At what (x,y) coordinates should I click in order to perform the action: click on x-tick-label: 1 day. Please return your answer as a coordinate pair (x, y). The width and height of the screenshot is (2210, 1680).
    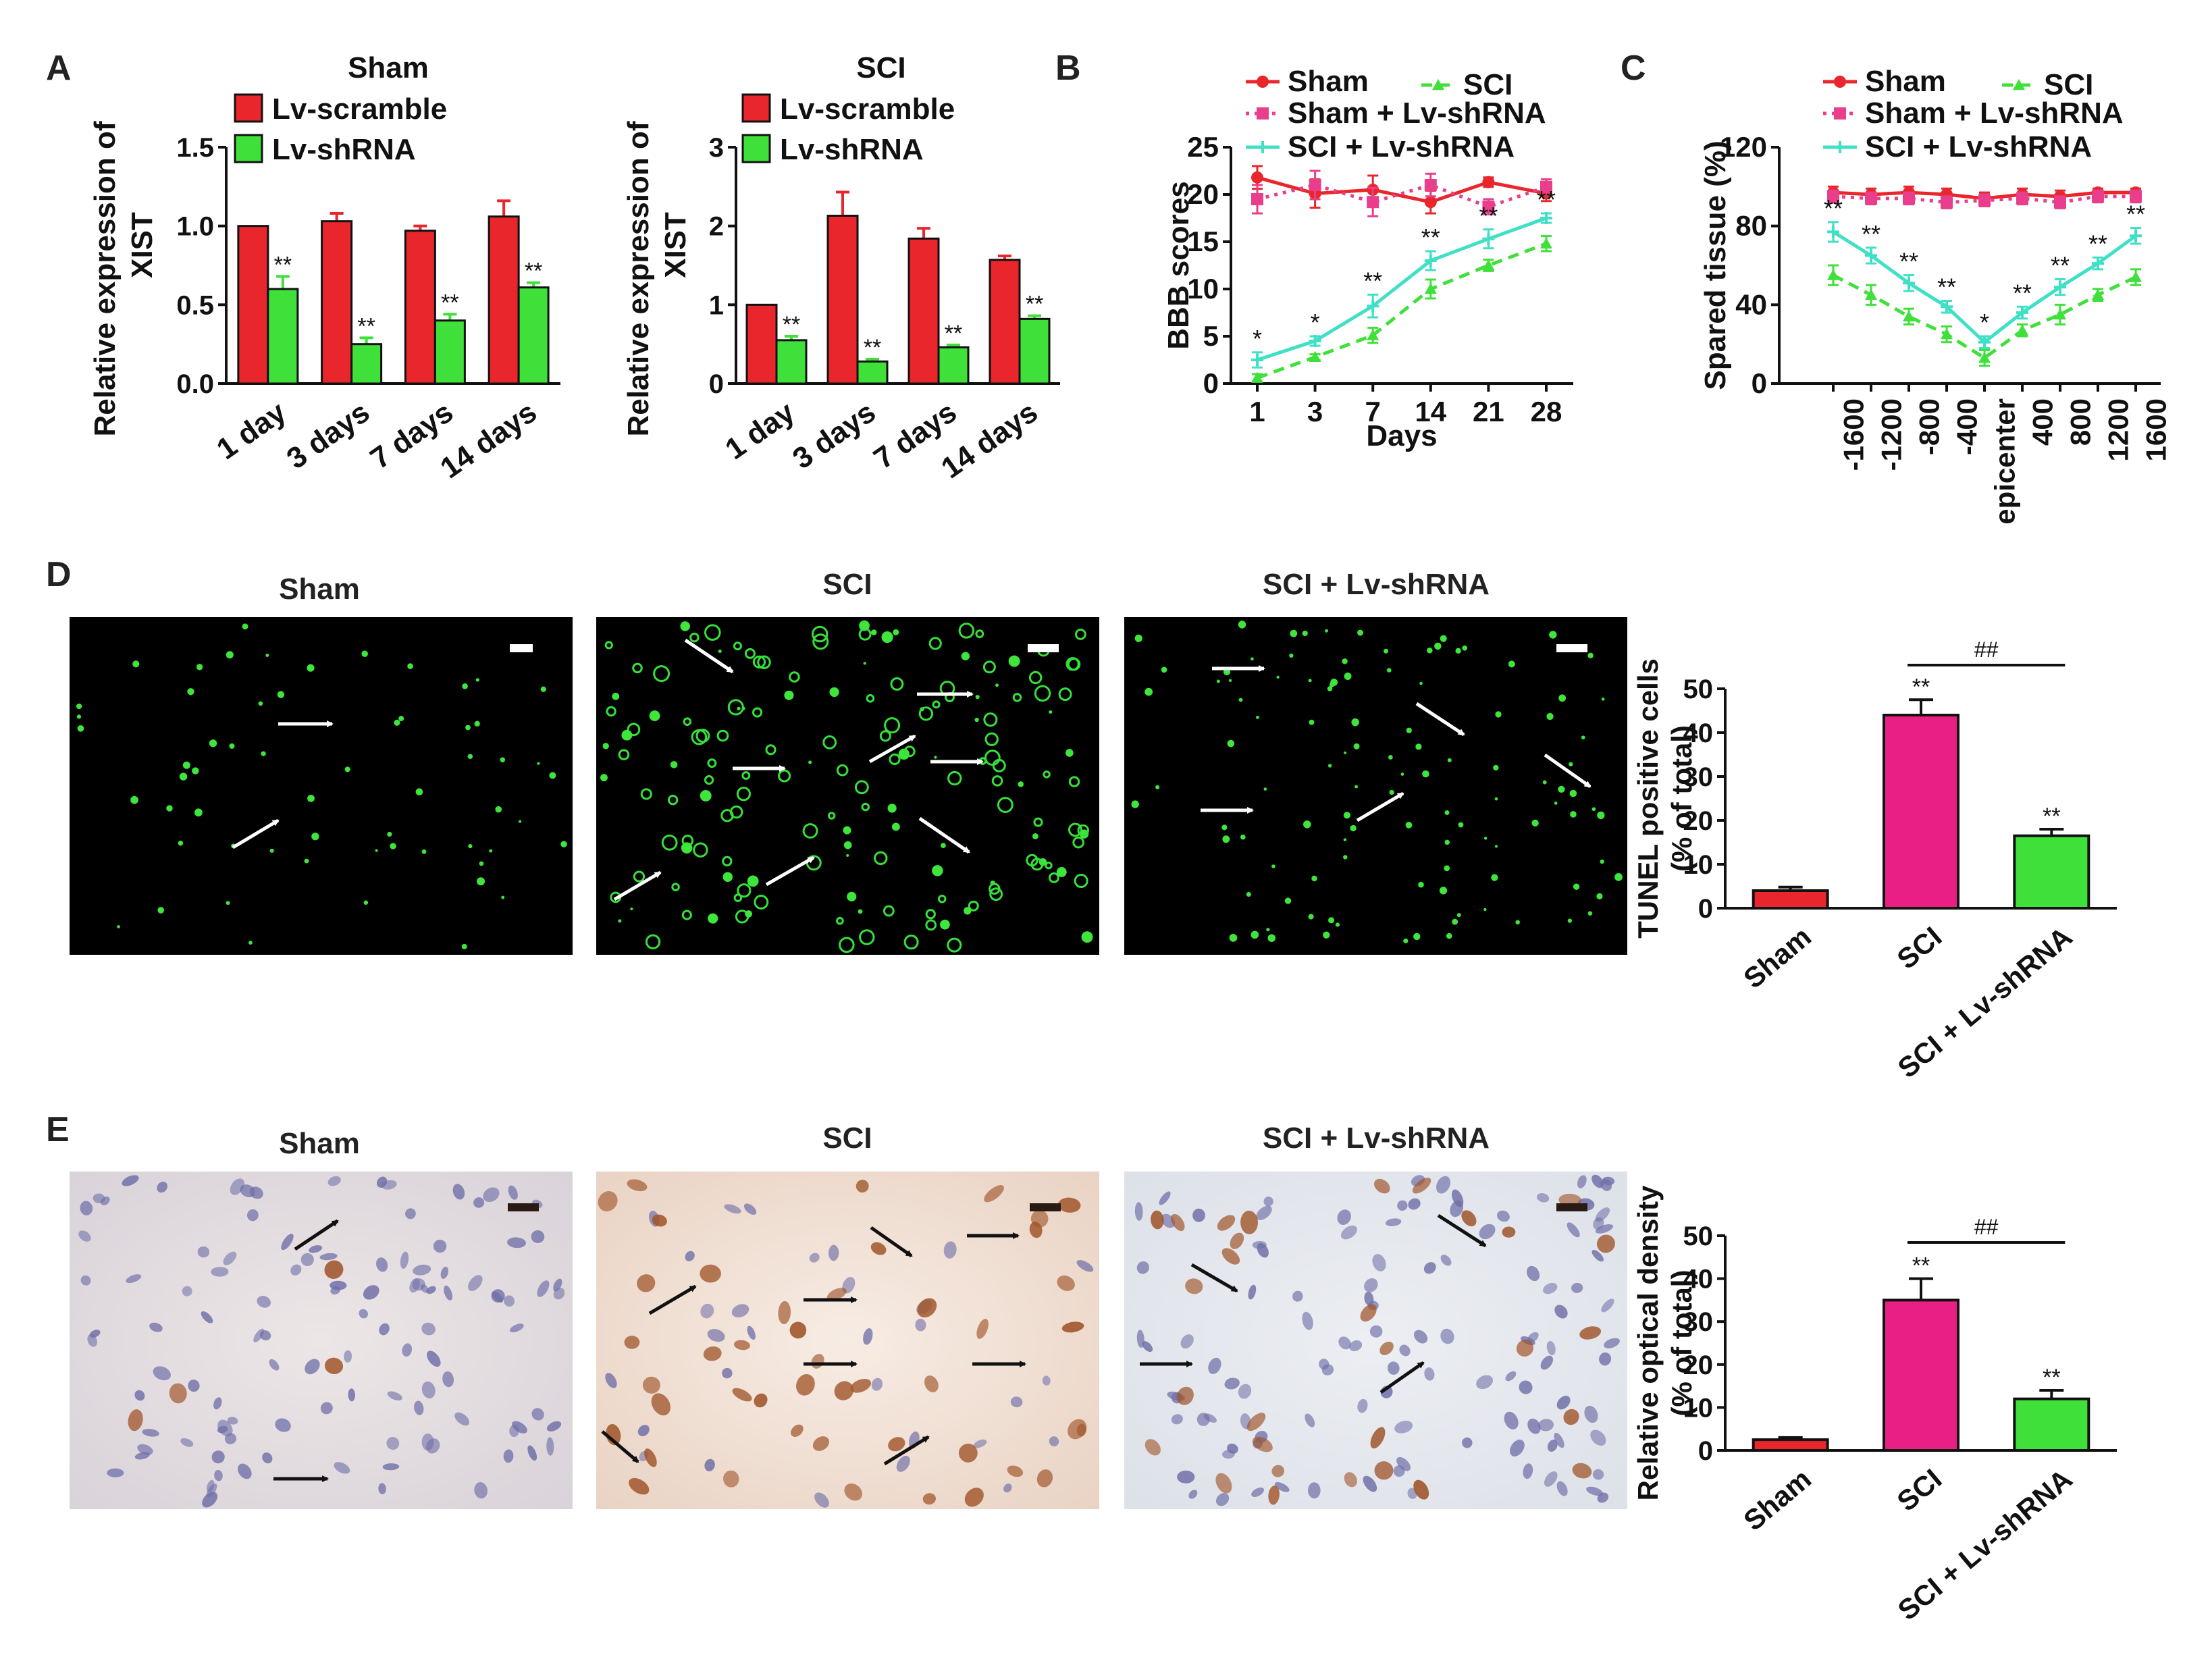
    Looking at the image, I should click on (252, 431).